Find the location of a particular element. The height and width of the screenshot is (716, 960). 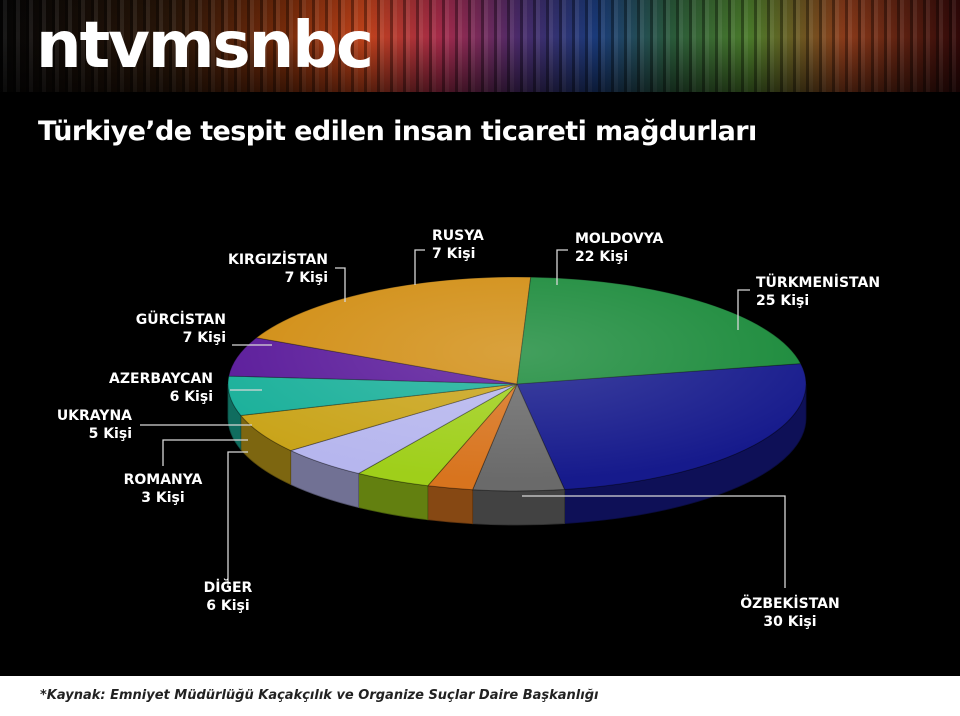

slice-label: ROMANYA 3 Kişi is located at coordinates (163, 489).